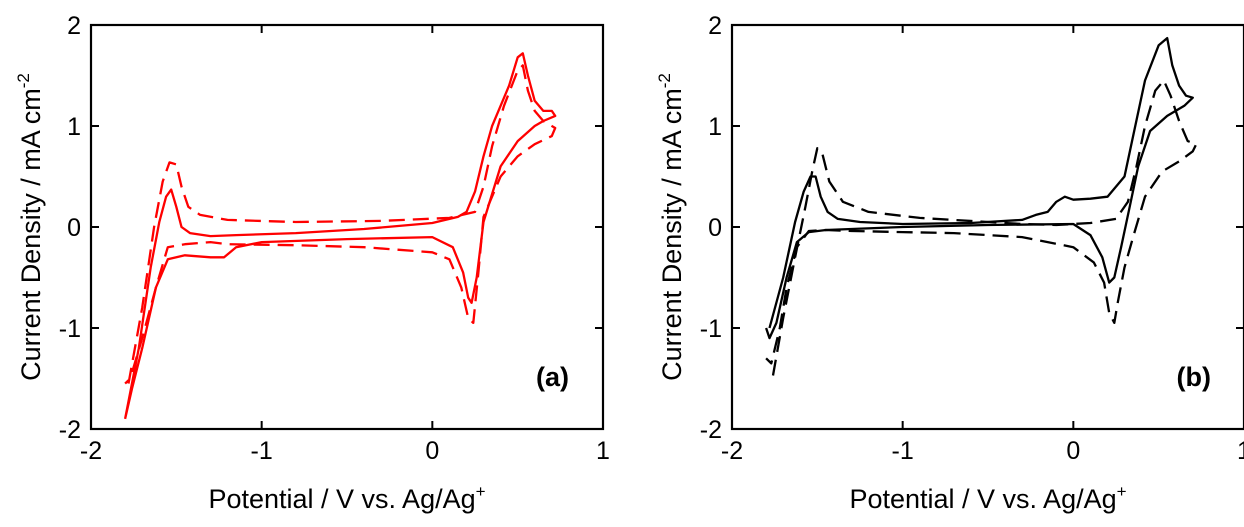 The width and height of the screenshot is (1244, 527). Describe the element at coordinates (552, 377) in the screenshot. I see `panel-label-a: (a)` at that location.